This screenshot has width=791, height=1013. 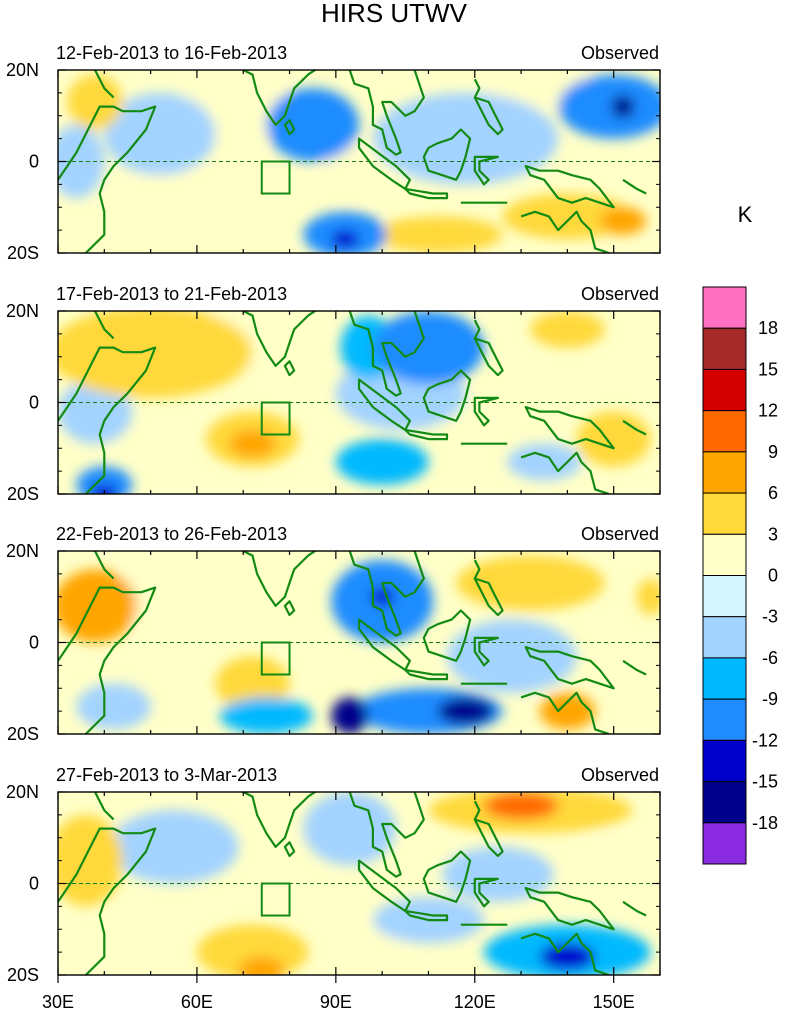 I want to click on panel-period: 17-Feb-2013 to 21-Feb-2013, so click(x=171, y=294).